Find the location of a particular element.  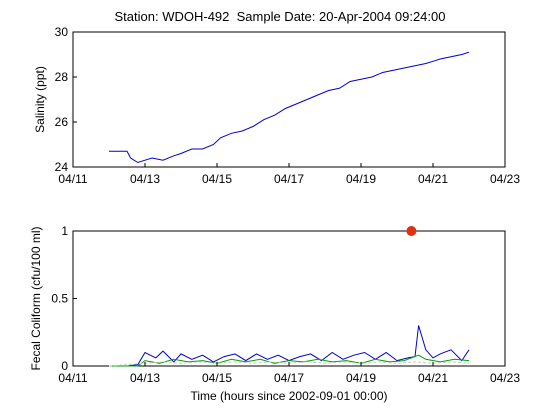

fecal-y-ticks: 00.51 is located at coordinates (64, 298).